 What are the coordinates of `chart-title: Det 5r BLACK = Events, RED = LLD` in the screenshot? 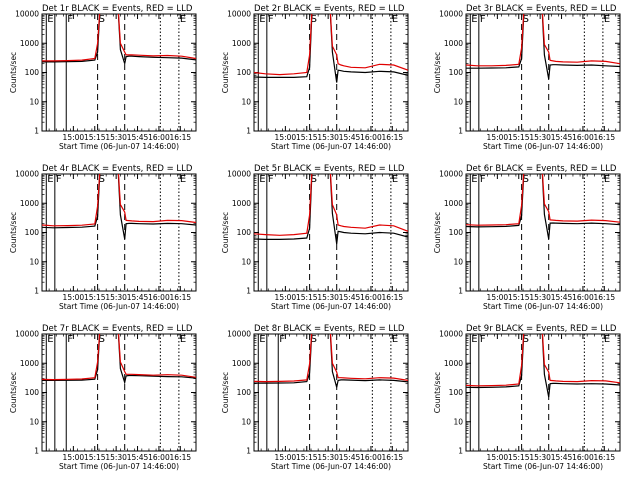 It's located at (329, 169).